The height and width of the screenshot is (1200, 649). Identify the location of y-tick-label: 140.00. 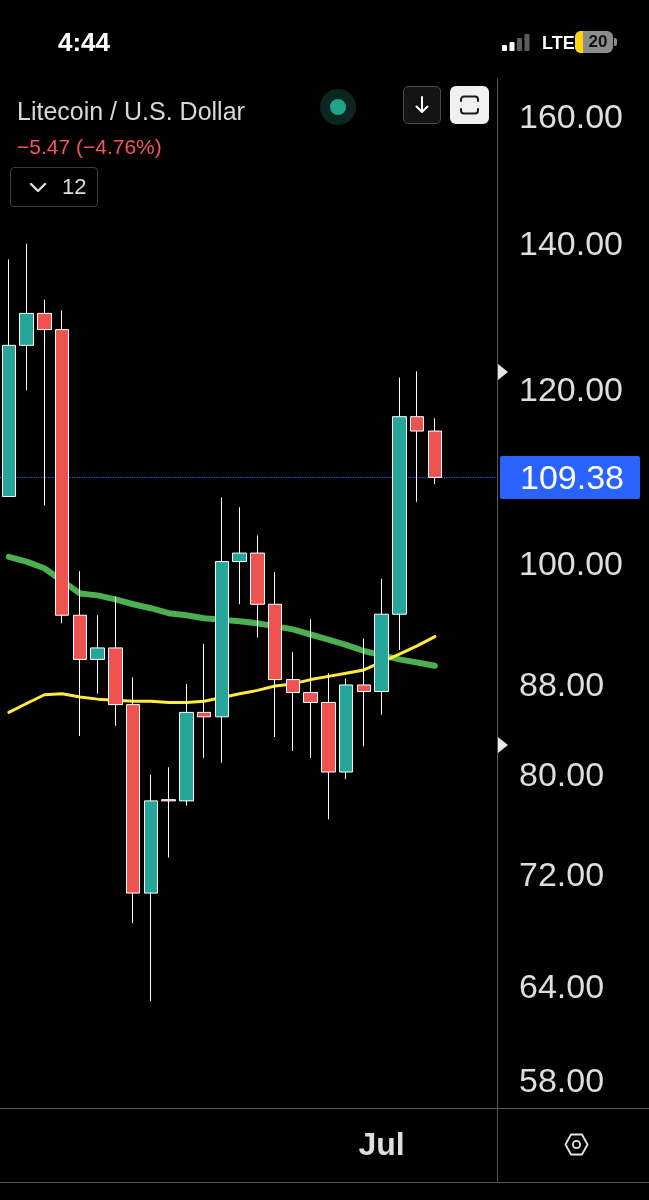
(571, 243).